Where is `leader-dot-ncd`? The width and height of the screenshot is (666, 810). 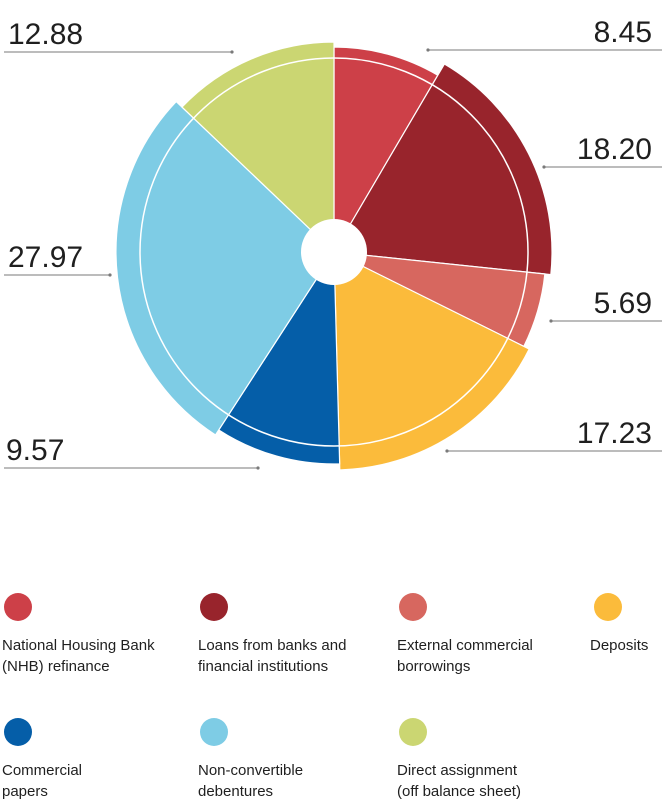
leader-dot-ncd is located at coordinates (110, 275).